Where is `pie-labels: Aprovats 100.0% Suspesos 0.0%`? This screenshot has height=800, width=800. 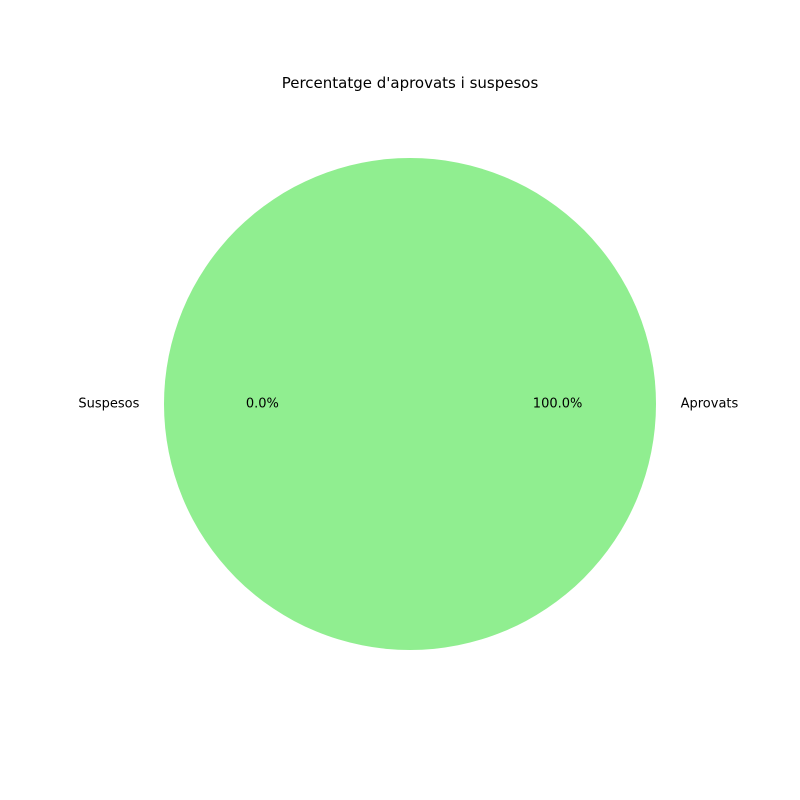 pie-labels: Aprovats 100.0% Suspesos 0.0% is located at coordinates (408, 404).